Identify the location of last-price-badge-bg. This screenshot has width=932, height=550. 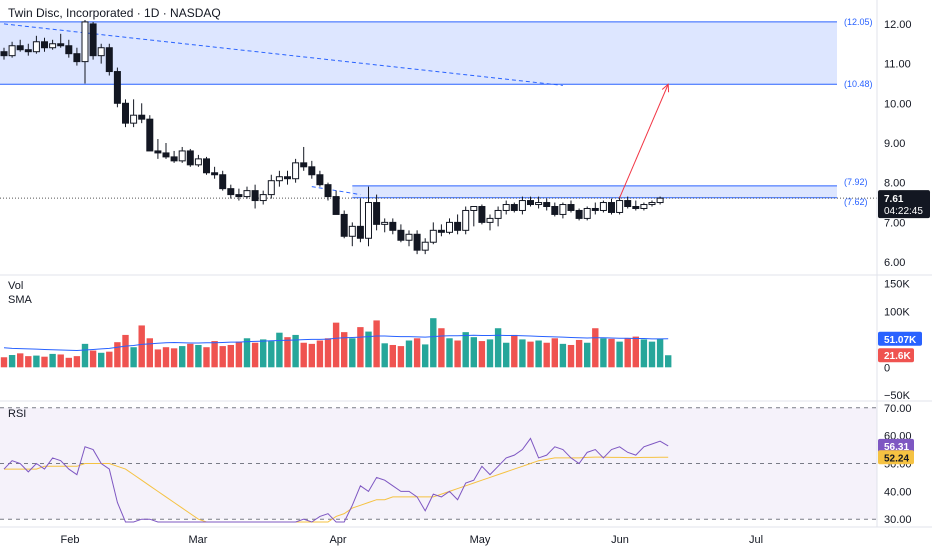
(904, 204).